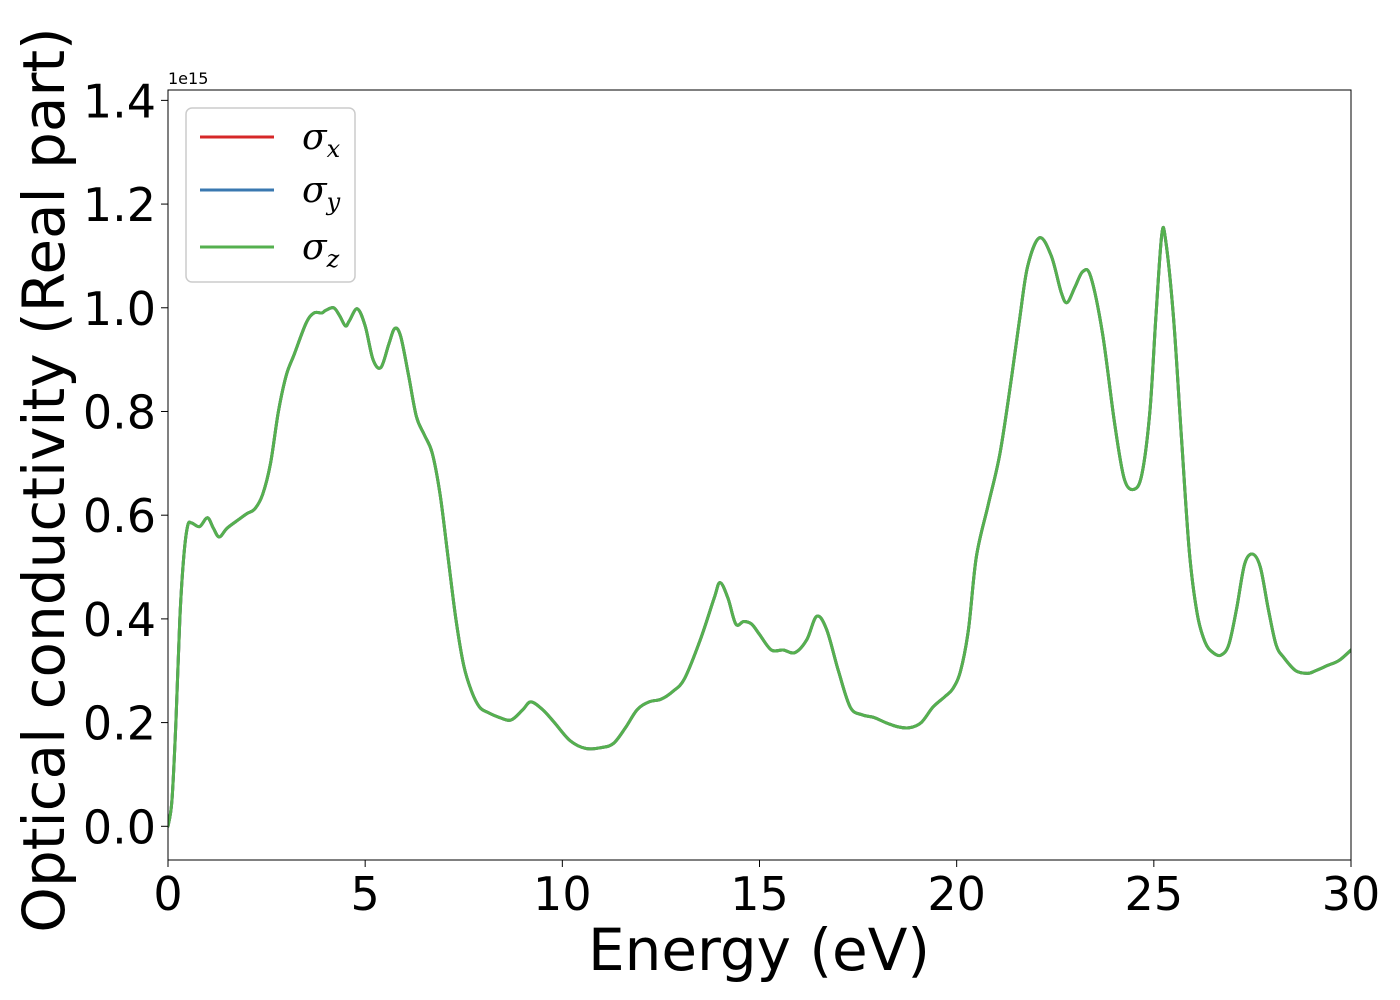 This screenshot has width=1400, height=1000. Describe the element at coordinates (321, 193) in the screenshot. I see `legend-label-sigma-y: σy` at that location.